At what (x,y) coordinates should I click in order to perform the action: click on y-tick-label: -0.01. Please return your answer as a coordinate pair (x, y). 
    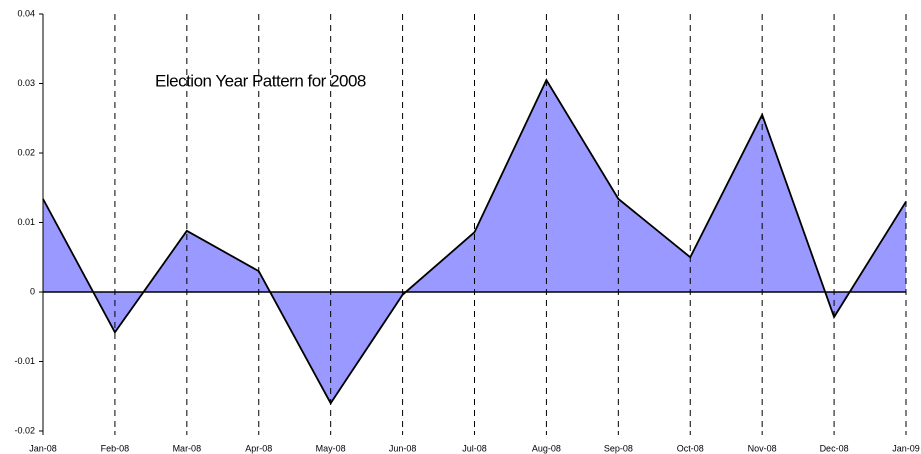
    Looking at the image, I should click on (24, 361).